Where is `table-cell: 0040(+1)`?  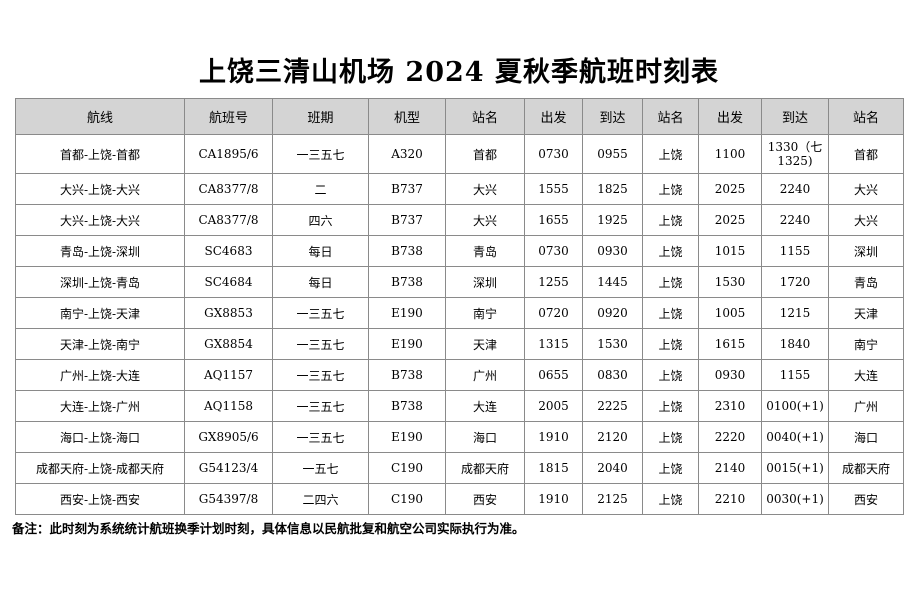
table-cell: 0040(+1) is located at coordinates (795, 437).